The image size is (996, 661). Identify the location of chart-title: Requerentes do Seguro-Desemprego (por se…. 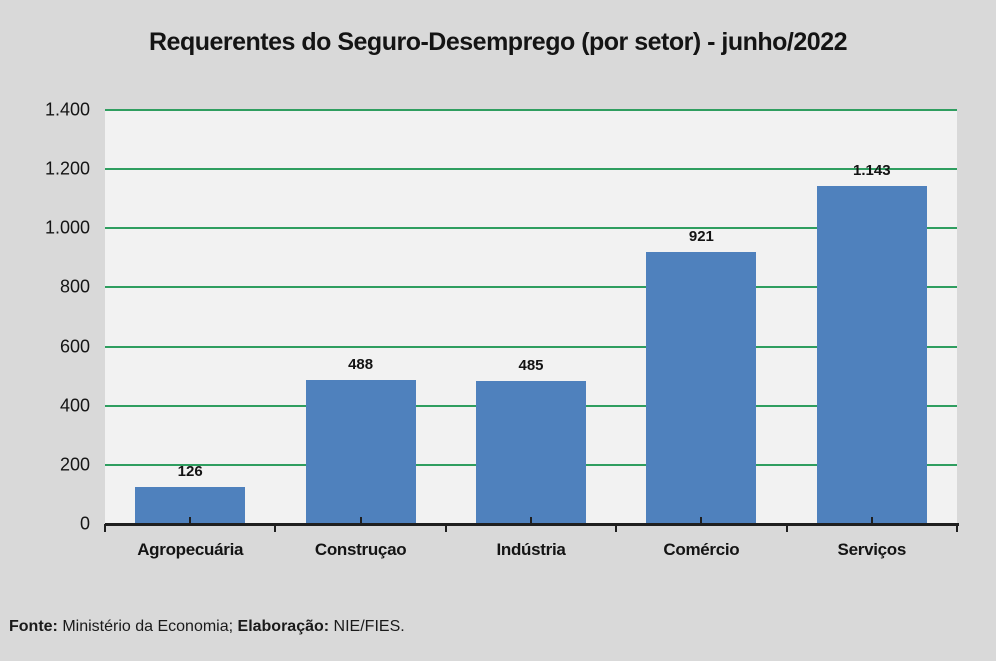
(498, 42).